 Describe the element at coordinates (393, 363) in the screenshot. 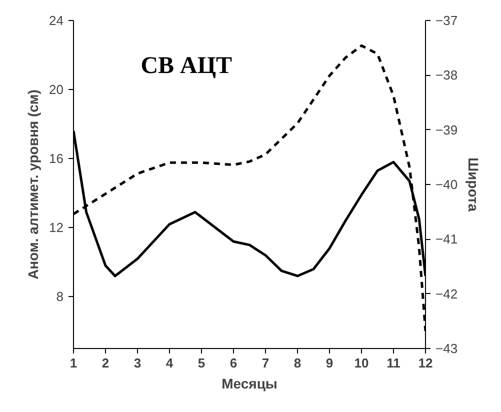

I see `x-tick-label: 11` at that location.